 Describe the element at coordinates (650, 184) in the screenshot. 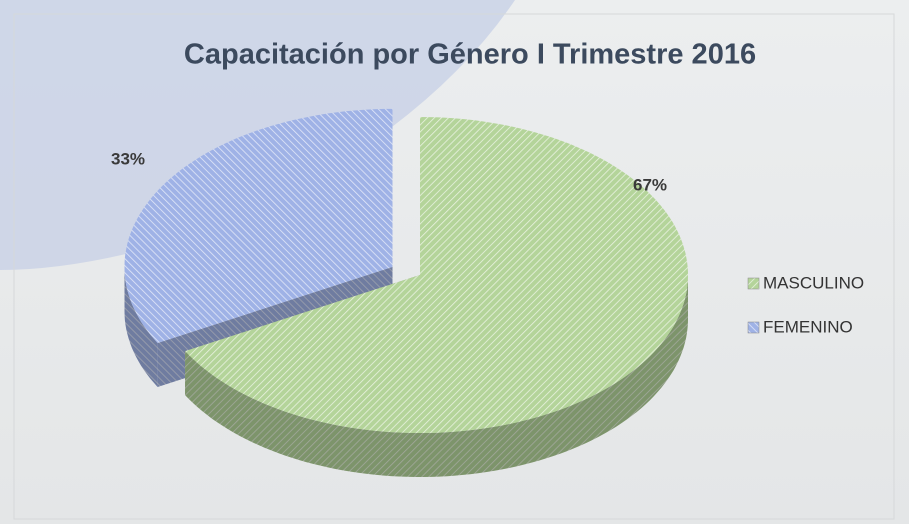

I see `data-label: 67%` at that location.